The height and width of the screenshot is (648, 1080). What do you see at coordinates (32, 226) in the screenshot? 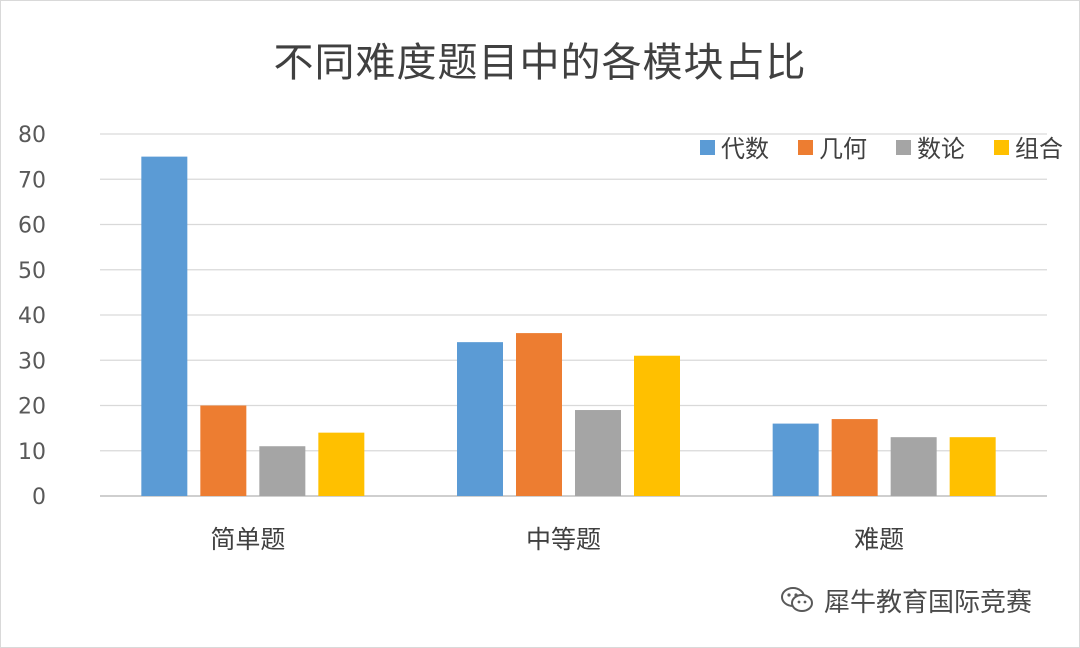
I see `y-tick-label: 60` at bounding box center [32, 226].